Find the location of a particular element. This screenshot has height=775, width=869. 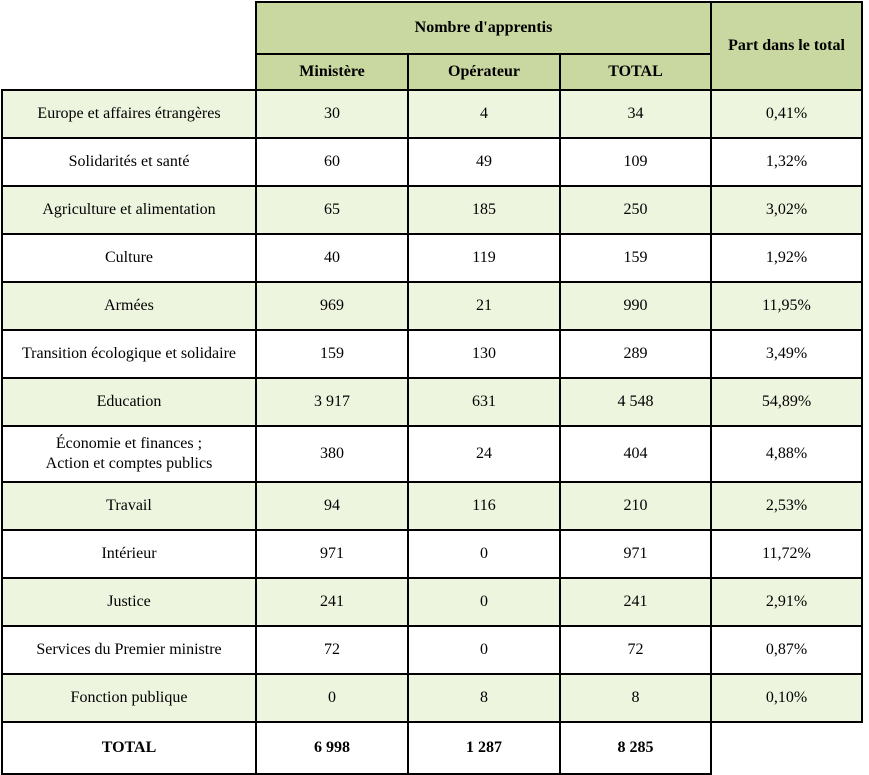

row-label: Services du Premier ministre is located at coordinates (129, 650).